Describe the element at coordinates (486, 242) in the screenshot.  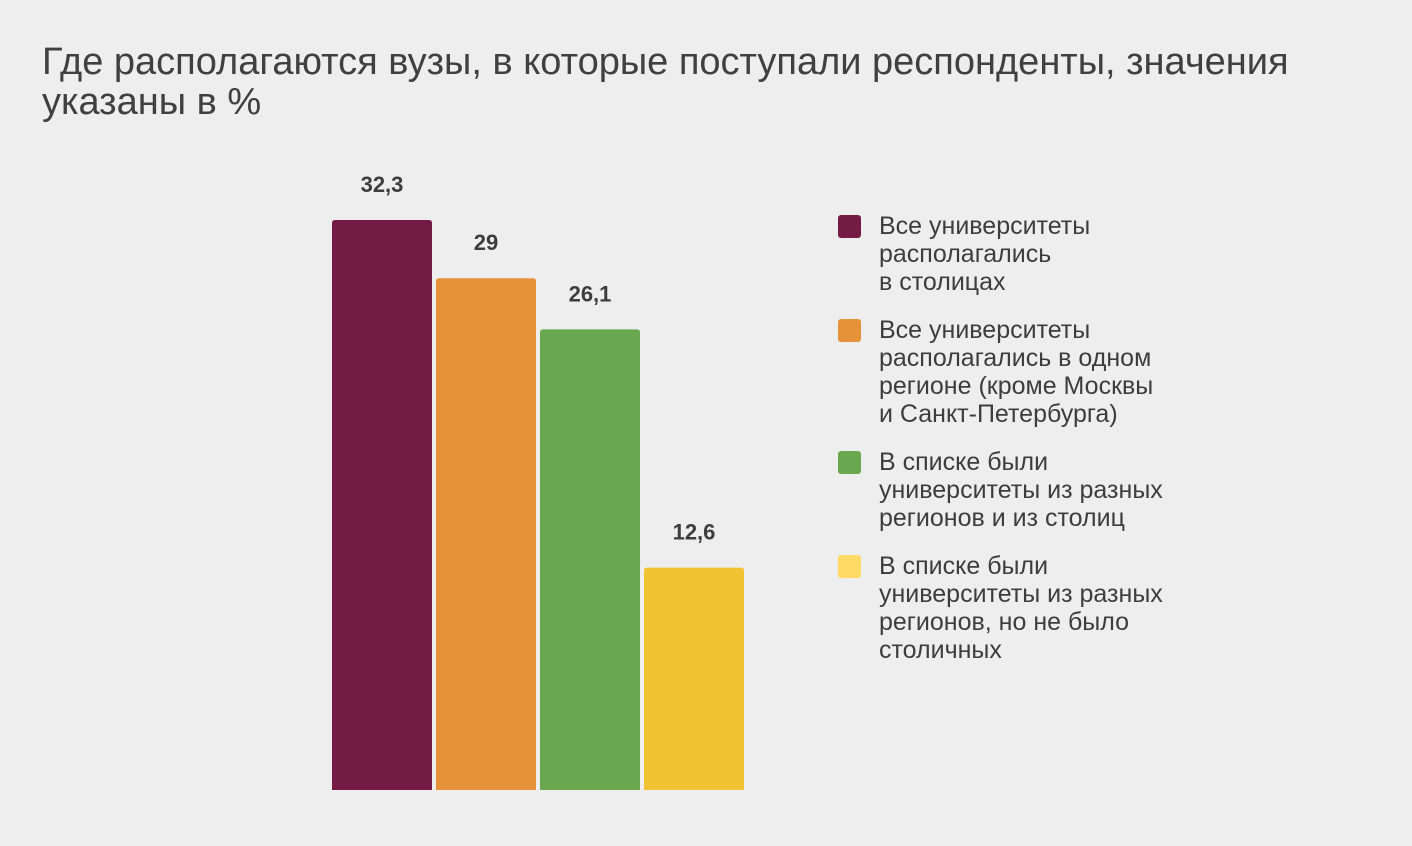
I see `bar-value-label: 29` at that location.